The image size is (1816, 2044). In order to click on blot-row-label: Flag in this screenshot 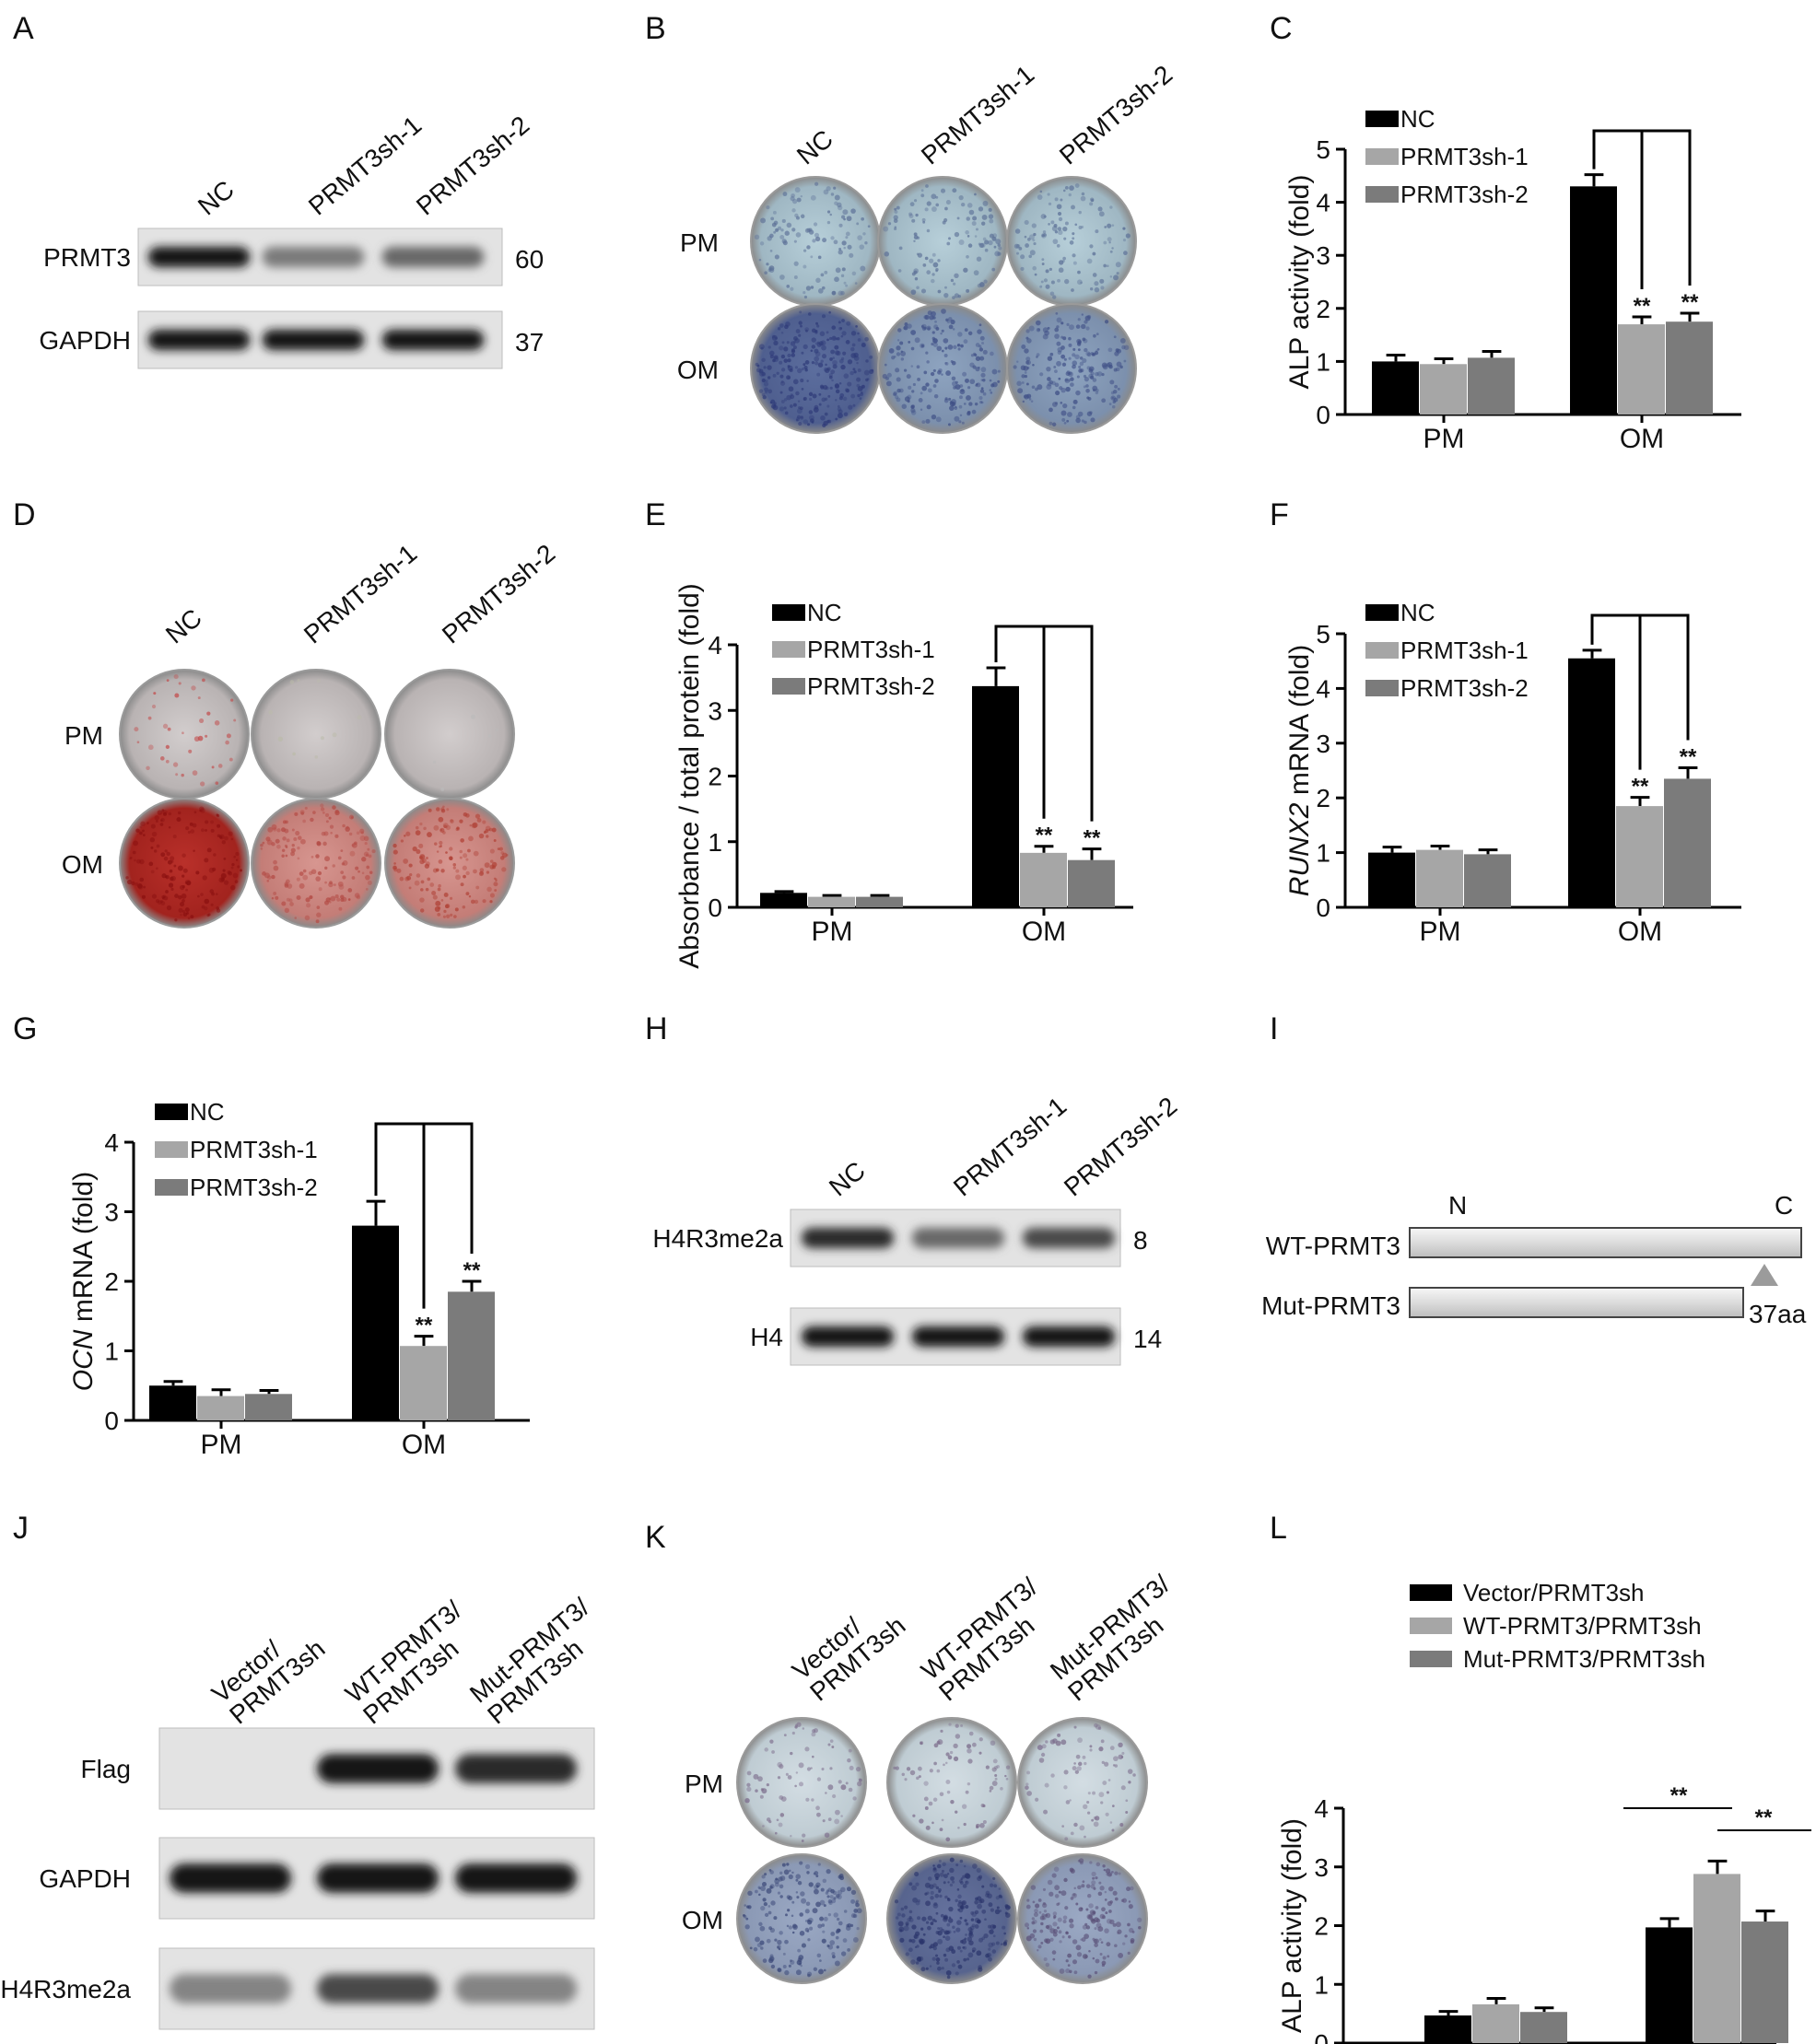, I will do `click(106, 1769)`.